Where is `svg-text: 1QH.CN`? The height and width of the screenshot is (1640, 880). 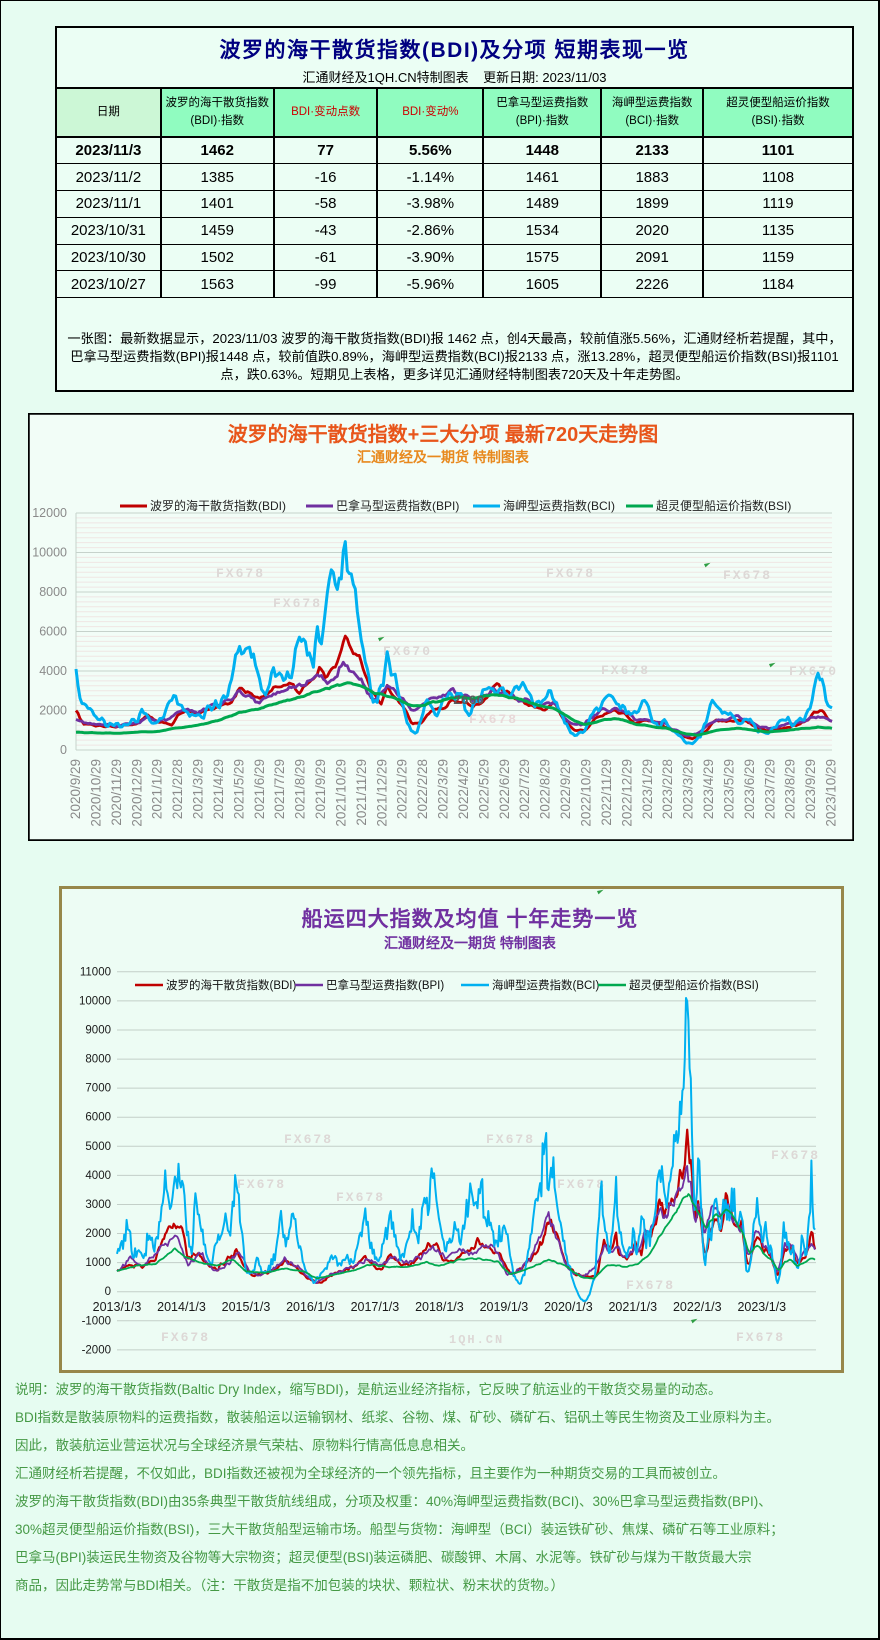 svg-text: 1QH.CN is located at coordinates (476, 1340).